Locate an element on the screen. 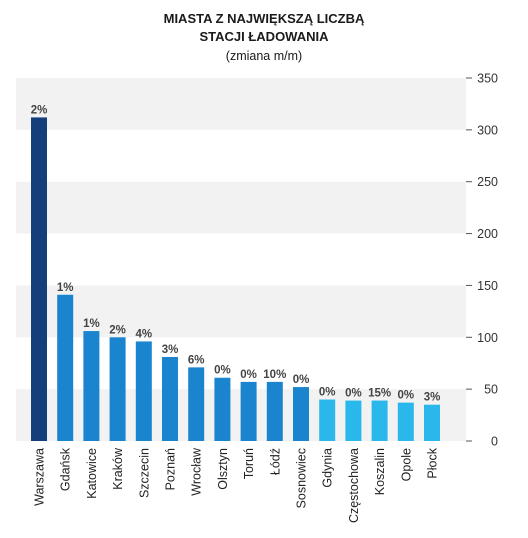  y-tick-label: 150 is located at coordinates (487, 286).